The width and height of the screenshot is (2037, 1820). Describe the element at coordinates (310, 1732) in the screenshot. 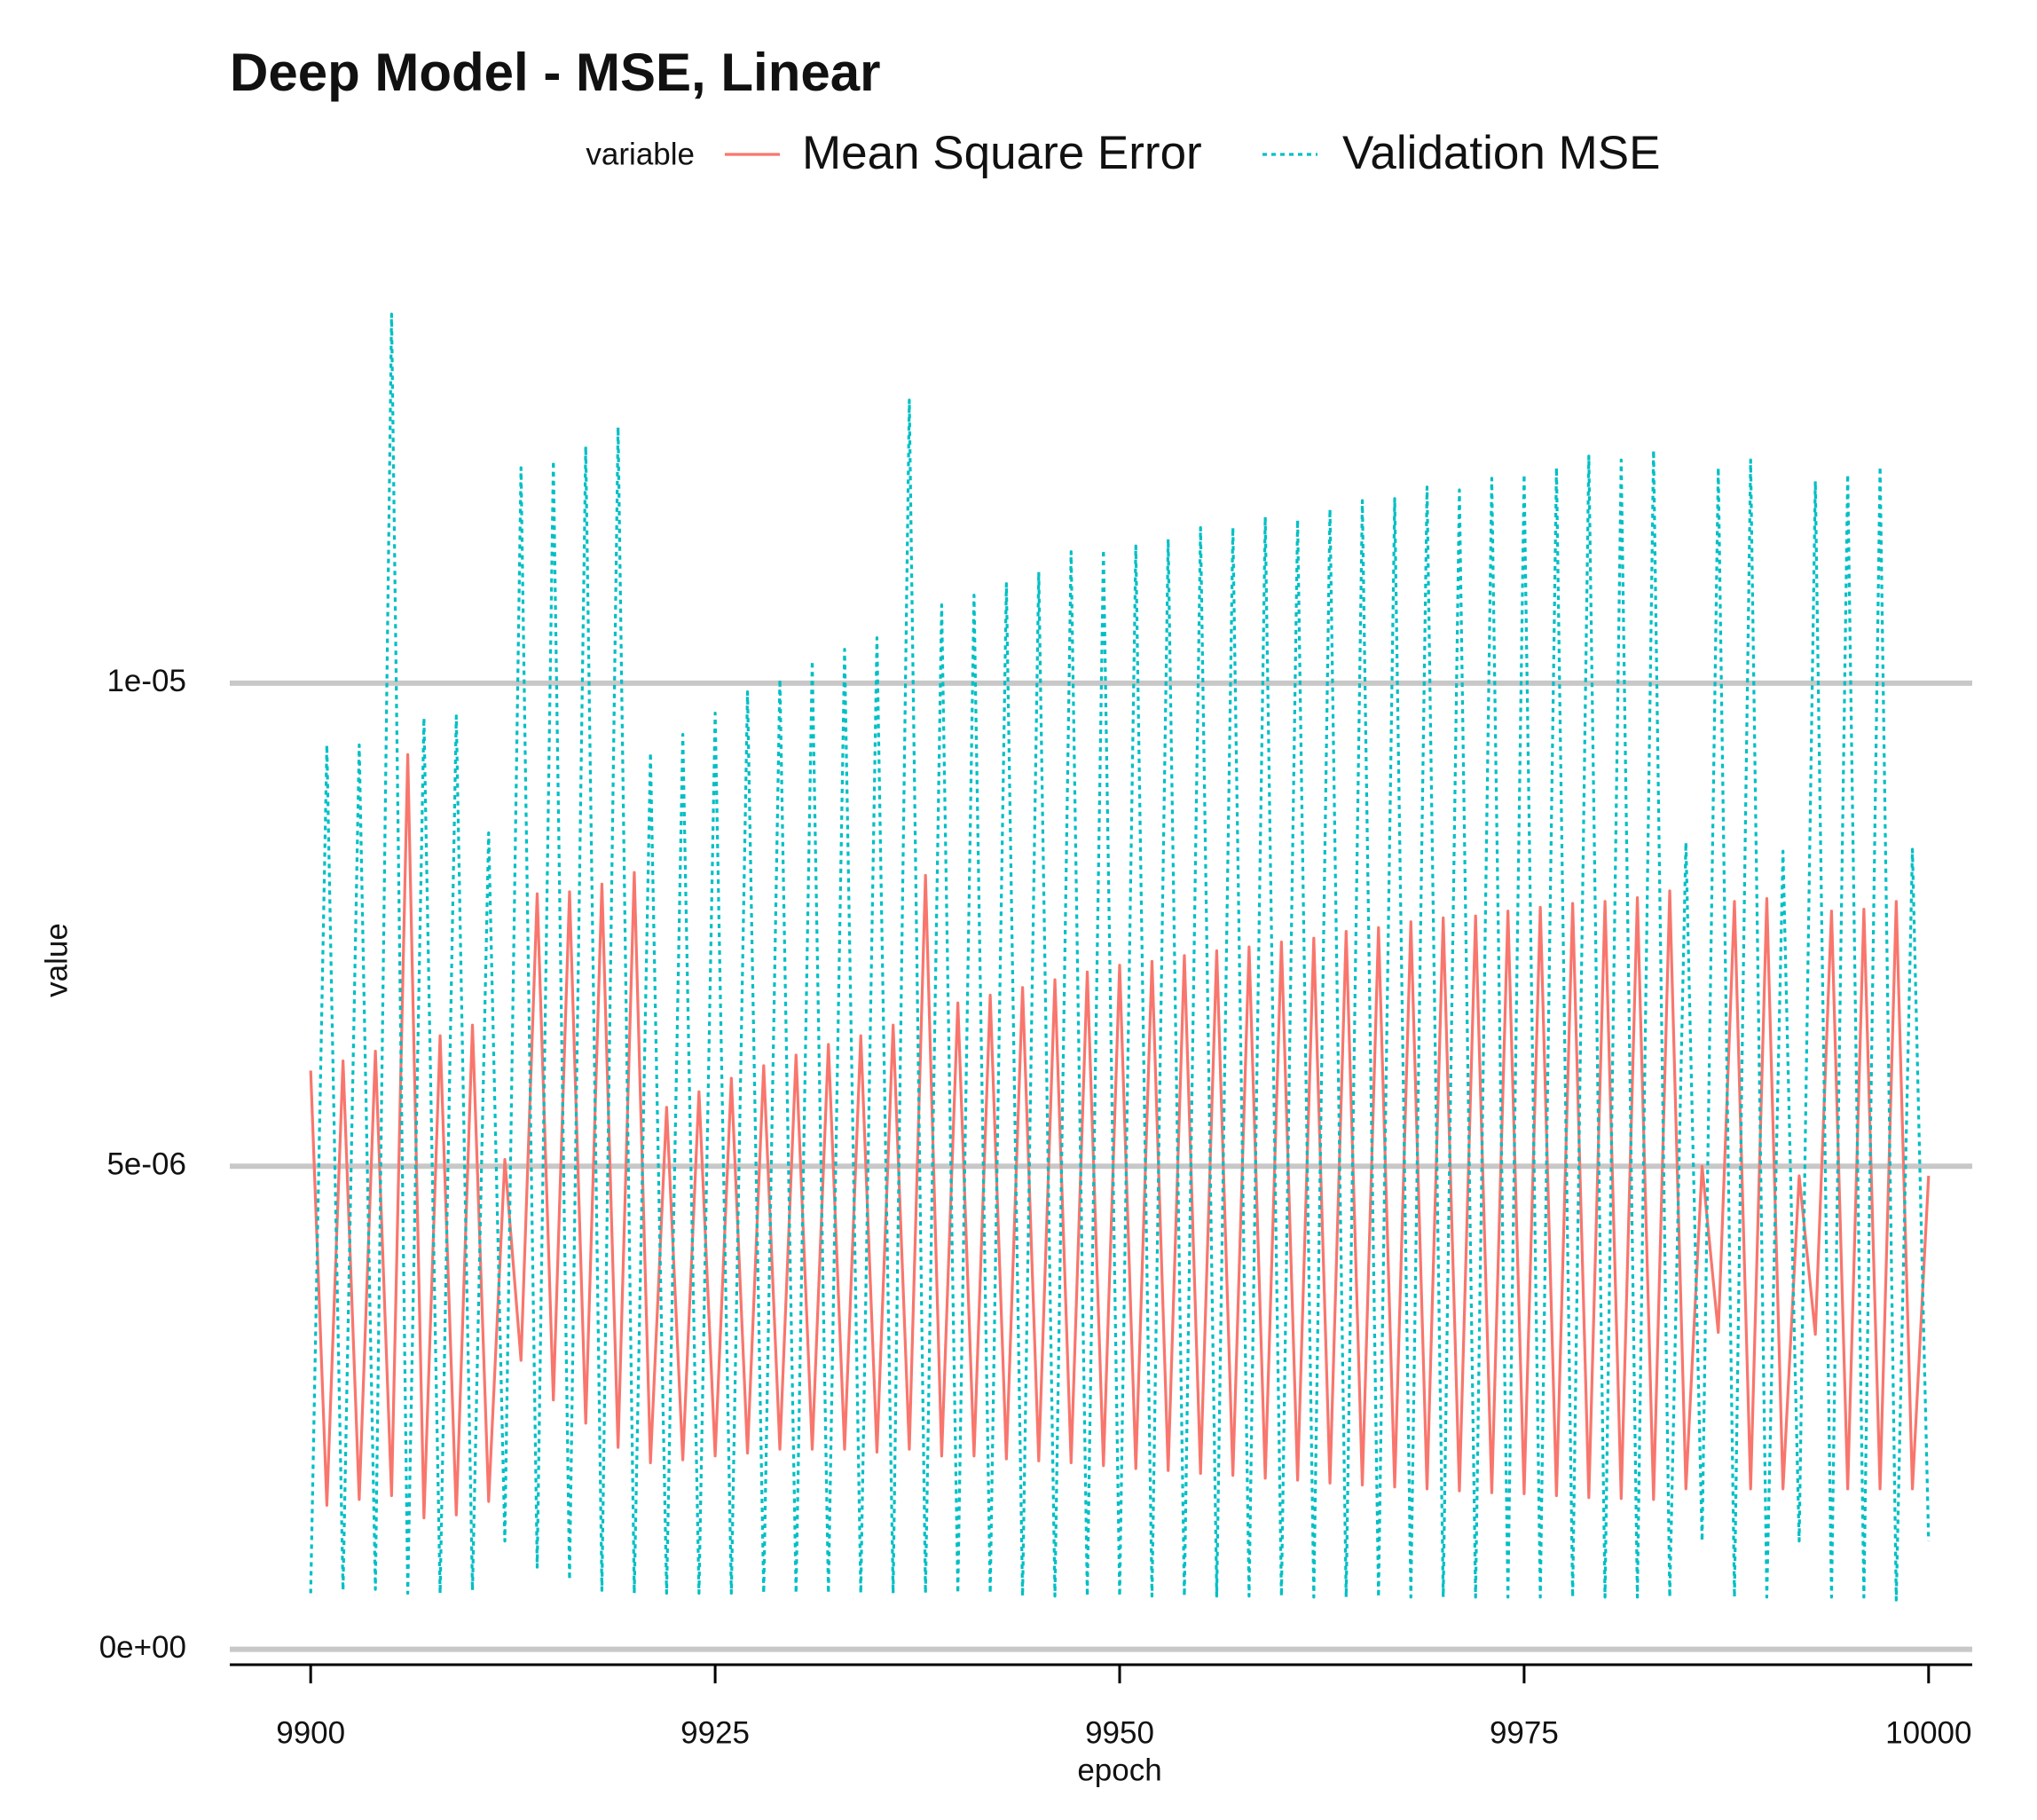

I see `x-tick-label: 9900` at that location.